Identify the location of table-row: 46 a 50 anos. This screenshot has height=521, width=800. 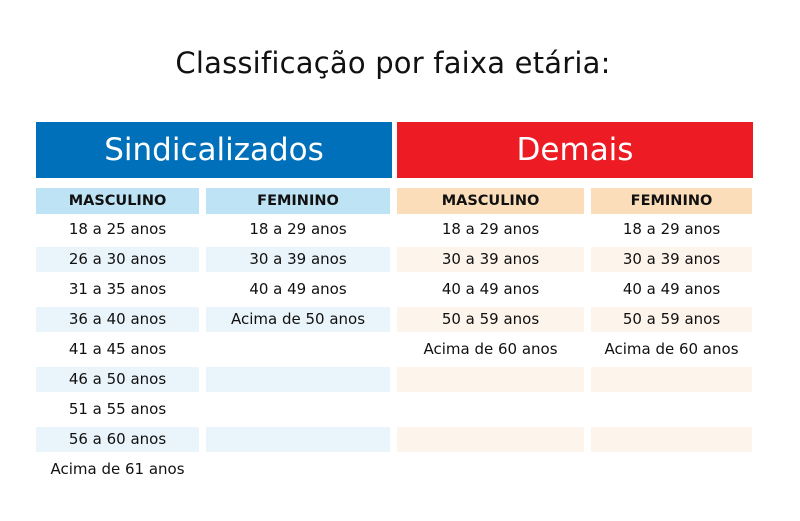
(117, 379).